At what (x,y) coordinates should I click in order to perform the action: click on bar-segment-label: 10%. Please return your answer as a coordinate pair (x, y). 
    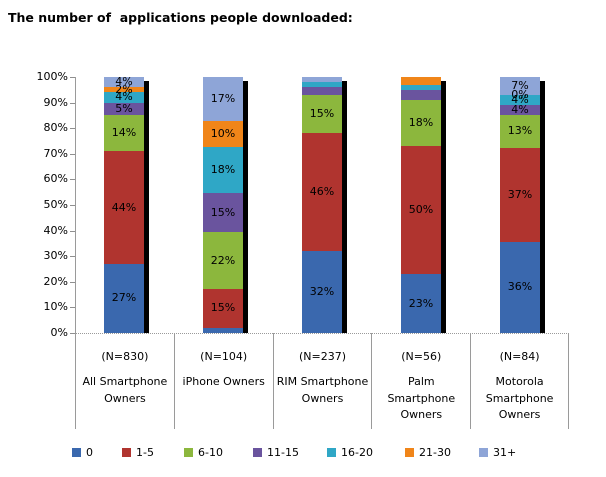
    Looking at the image, I should click on (223, 133).